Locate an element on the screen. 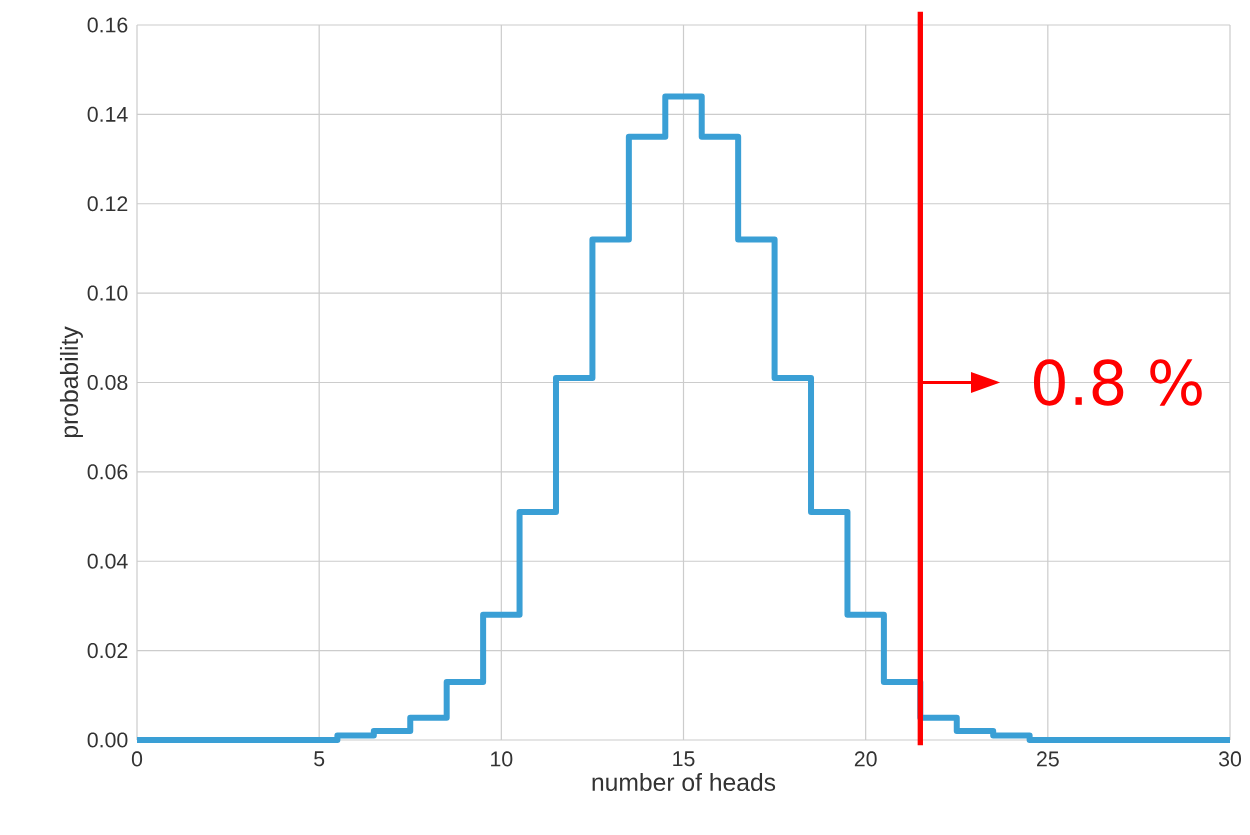 The image size is (1250, 835). x-axis-title: number of heads is located at coordinates (684, 782).